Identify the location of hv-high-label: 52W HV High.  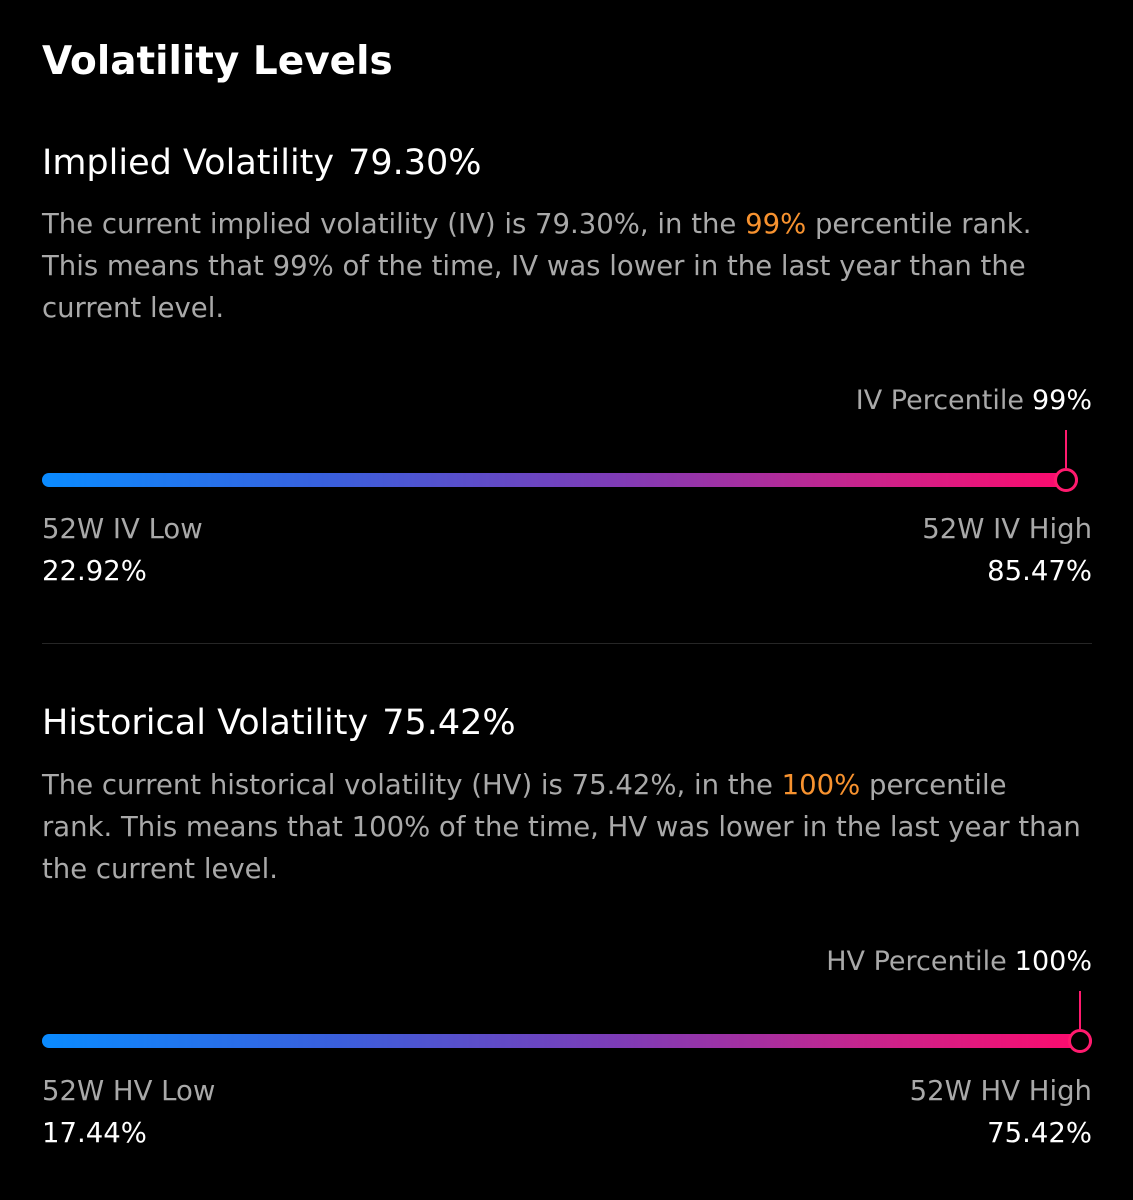
(1000, 1091).